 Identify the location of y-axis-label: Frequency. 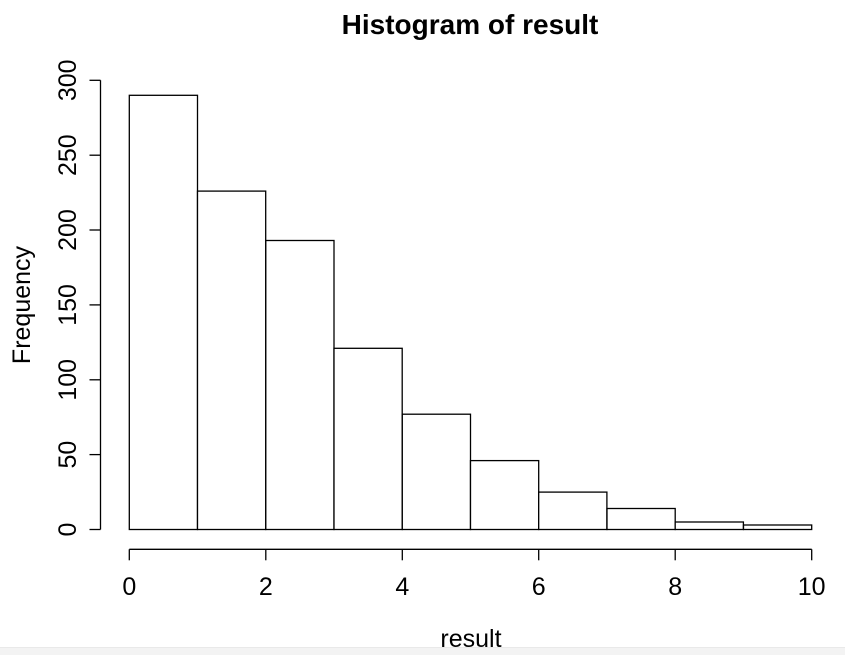
(22, 304).